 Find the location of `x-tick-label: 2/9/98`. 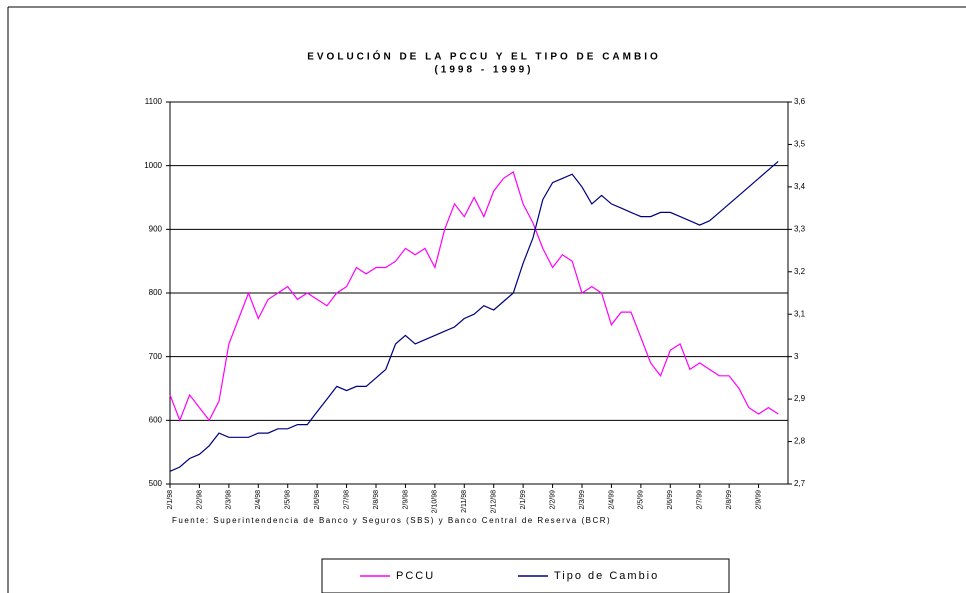

x-tick-label: 2/9/98 is located at coordinates (405, 500).